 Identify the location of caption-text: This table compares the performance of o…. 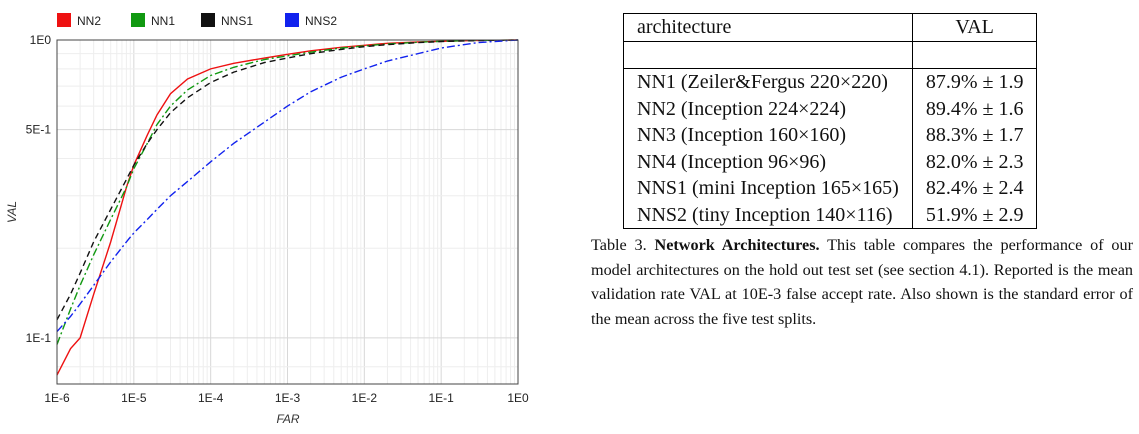
(862, 282).